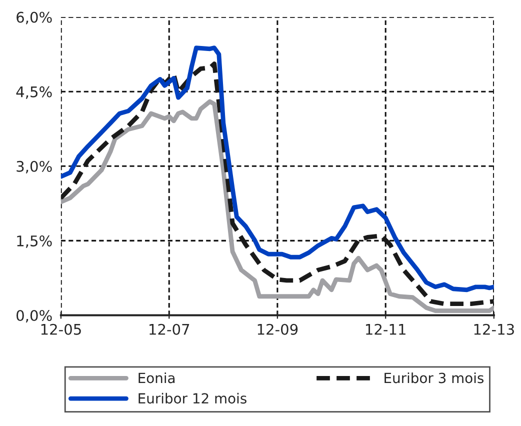  I want to click on y-tick-label: 0,0%, so click(34, 316).